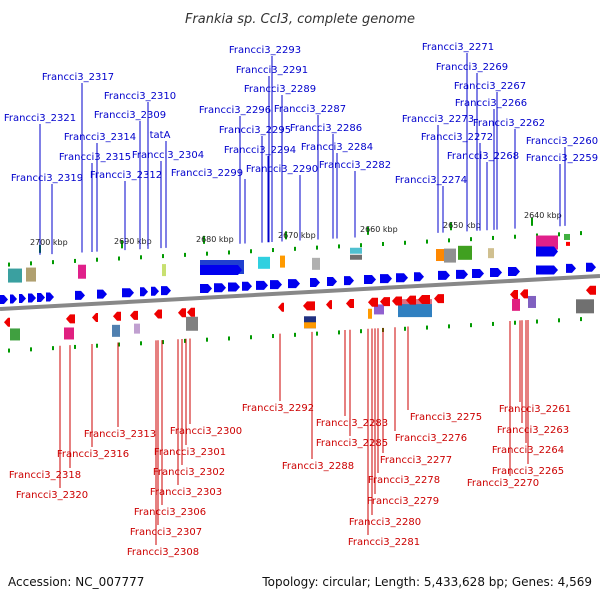  I want to click on reverse-gene-label: Francci3_2275, so click(446, 417).